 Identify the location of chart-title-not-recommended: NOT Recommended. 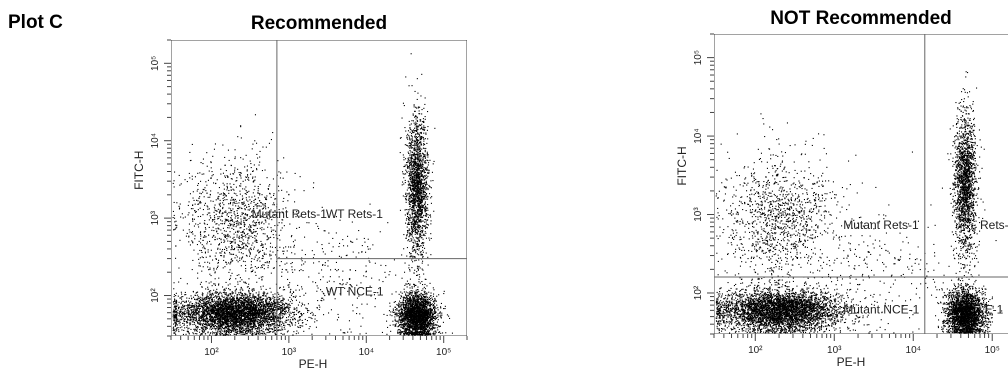
(861, 19).